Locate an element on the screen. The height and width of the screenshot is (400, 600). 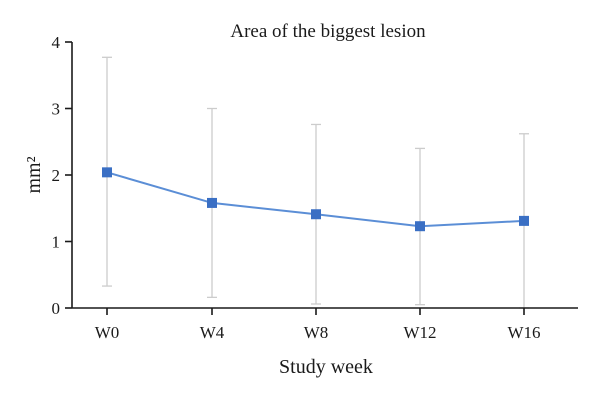
x-tick-label: W12 is located at coordinates (419, 332).